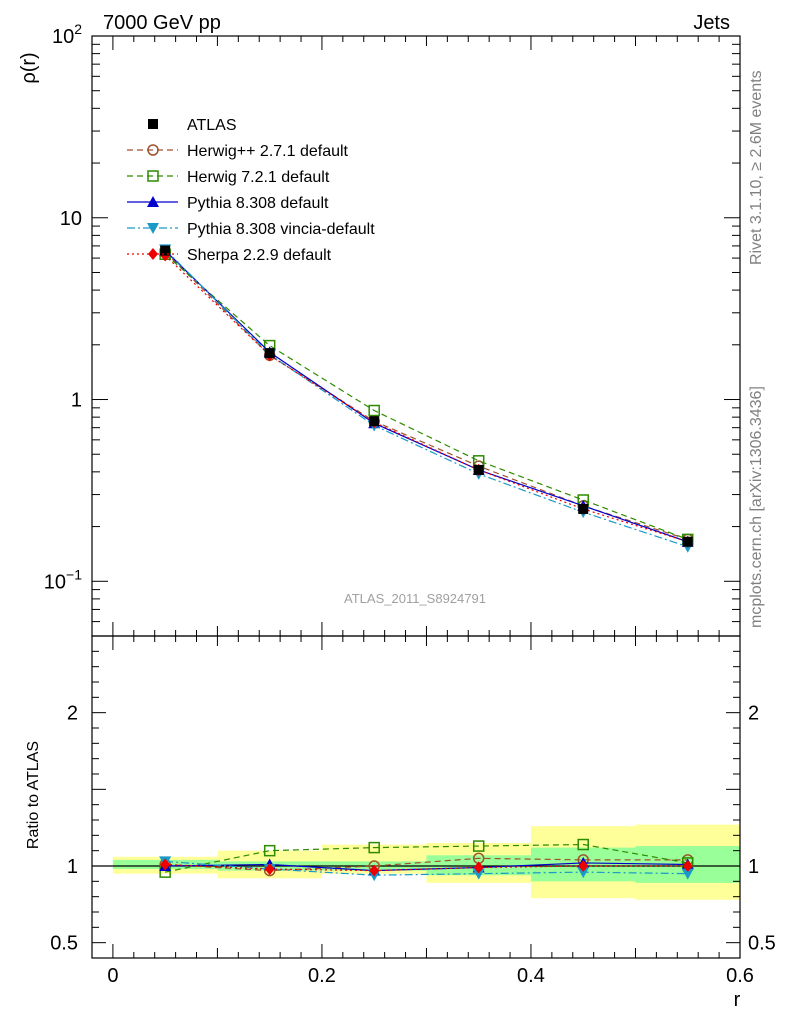 Image resolution: width=786 pixels, height=1024 pixels. I want to click on source-label: mcplots.cern.ch [arXiv:1306.3436], so click(756, 507).